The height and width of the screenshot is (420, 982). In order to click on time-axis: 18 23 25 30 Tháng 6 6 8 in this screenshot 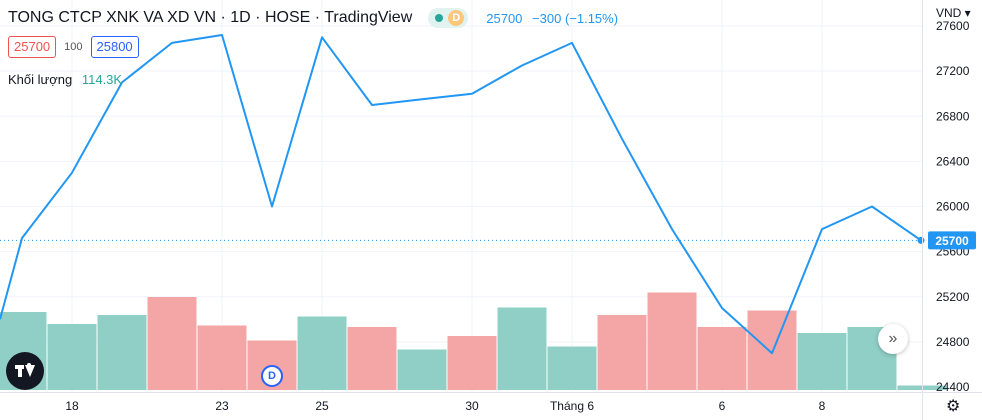, I will do `click(491, 403)`.